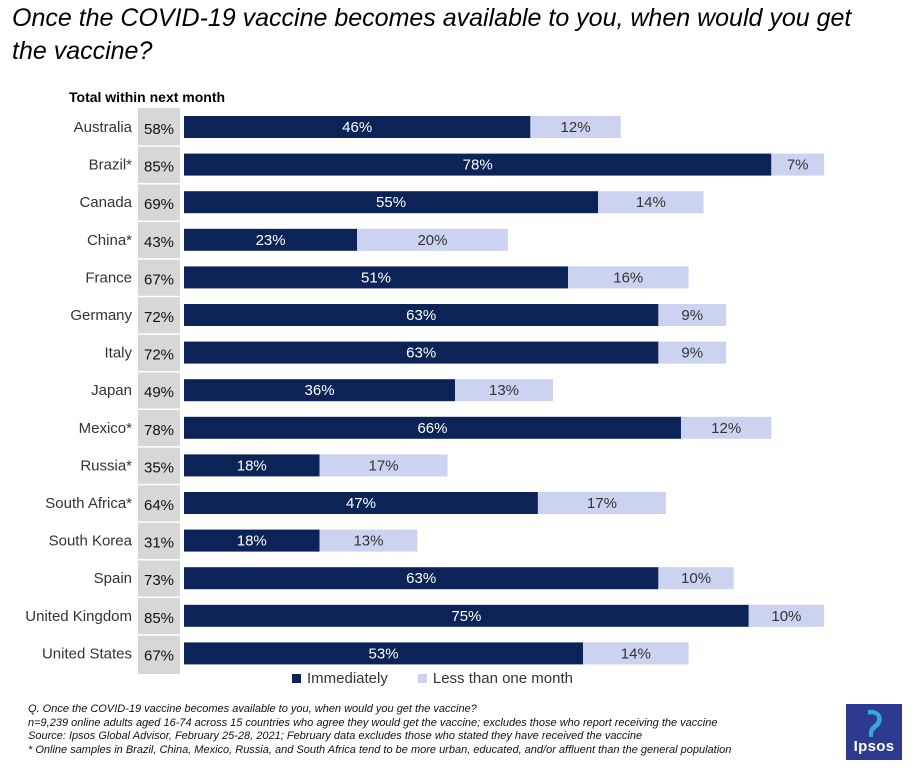 The image size is (916, 778). Describe the element at coordinates (88, 503) in the screenshot. I see `category-label: South Africa*` at that location.